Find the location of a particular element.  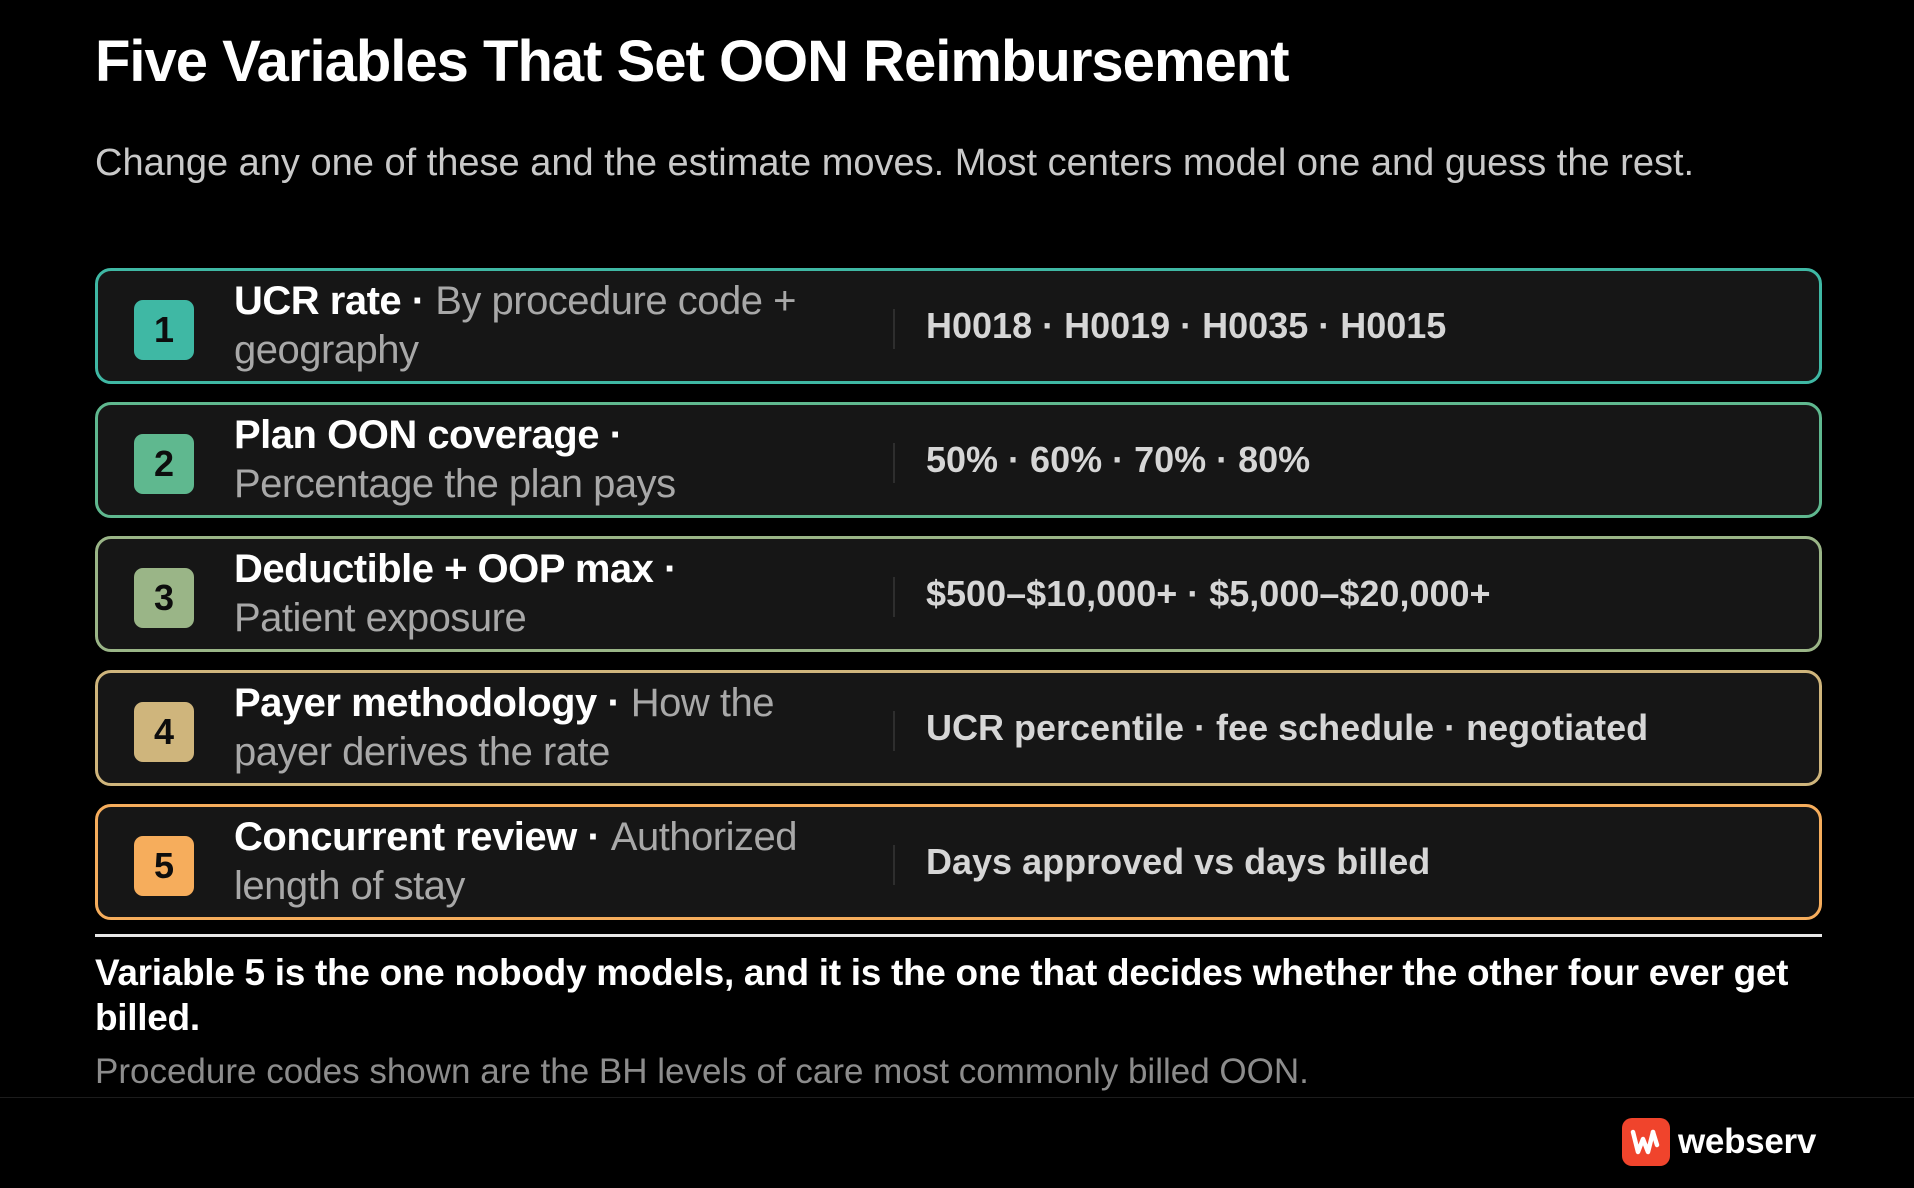

brand-logo: webserv is located at coordinates (1719, 1142).